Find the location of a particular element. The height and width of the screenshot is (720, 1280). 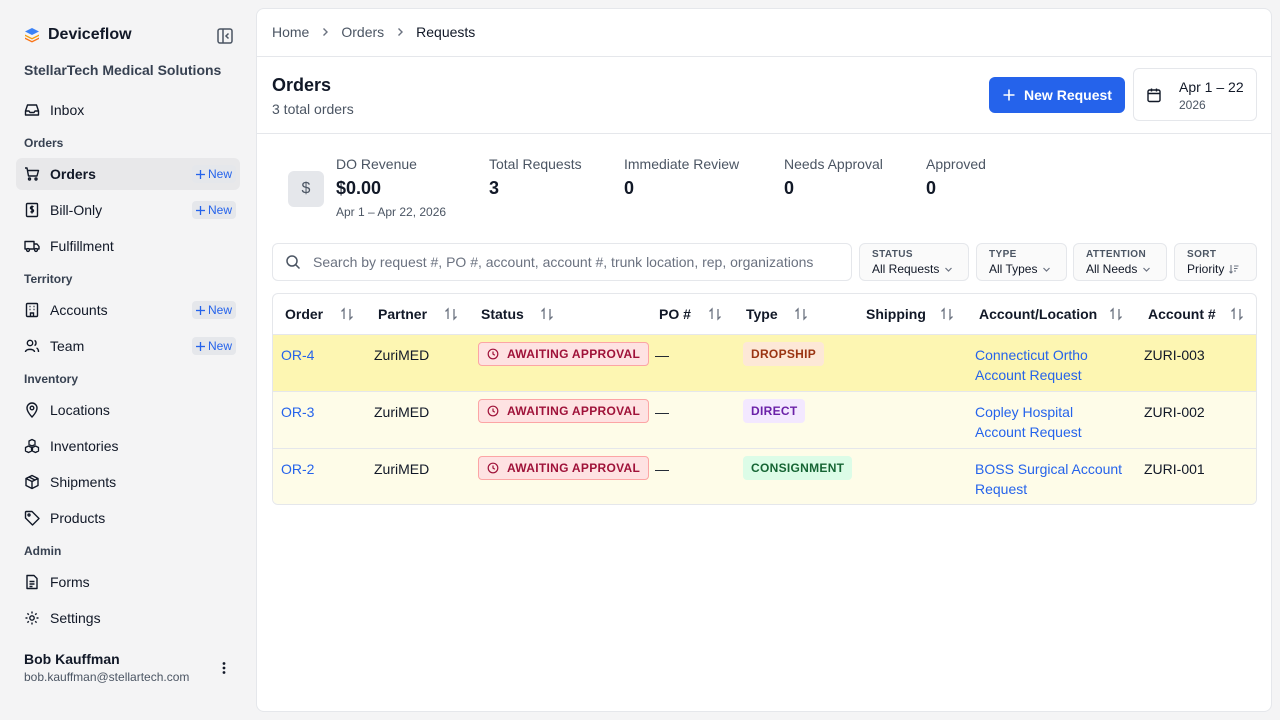

package-icon is located at coordinates (32, 482).